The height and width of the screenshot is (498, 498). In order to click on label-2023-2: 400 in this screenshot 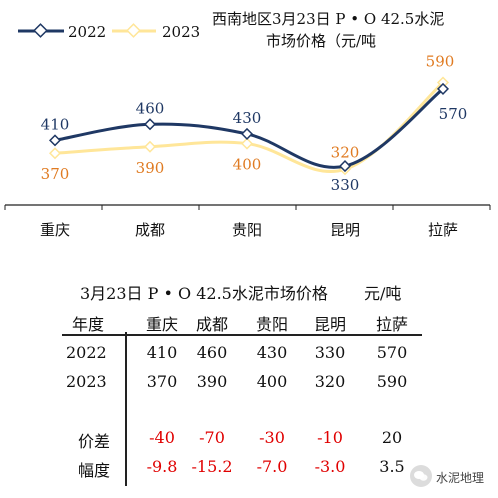, I will do `click(247, 165)`.